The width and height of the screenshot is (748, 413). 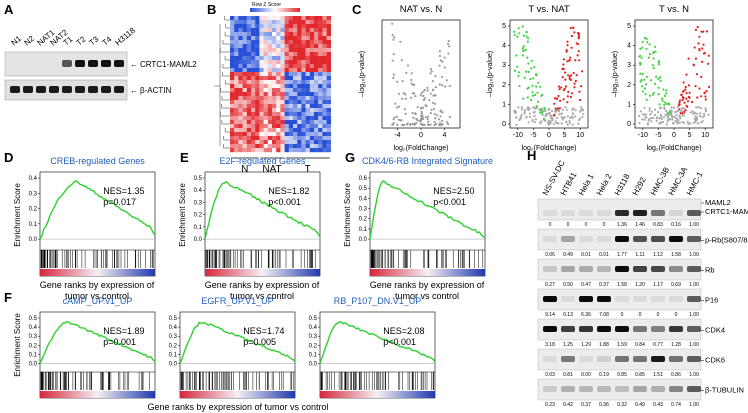 What do you see at coordinates (504, 65) in the screenshot?
I see `y-tick-label: 3` at bounding box center [504, 65].